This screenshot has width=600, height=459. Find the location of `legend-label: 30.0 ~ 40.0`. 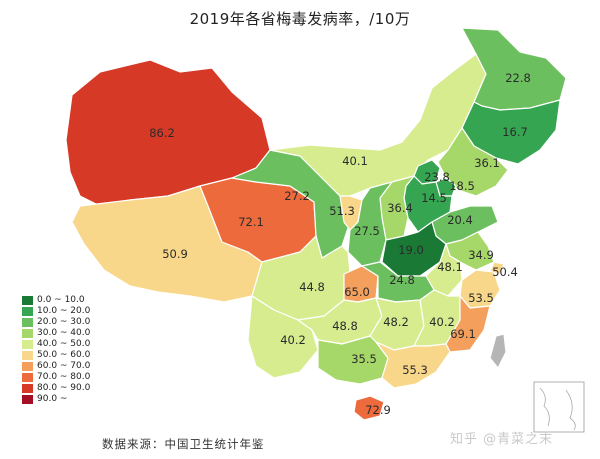

legend-label: 30.0 ~ 40.0 is located at coordinates (64, 333).